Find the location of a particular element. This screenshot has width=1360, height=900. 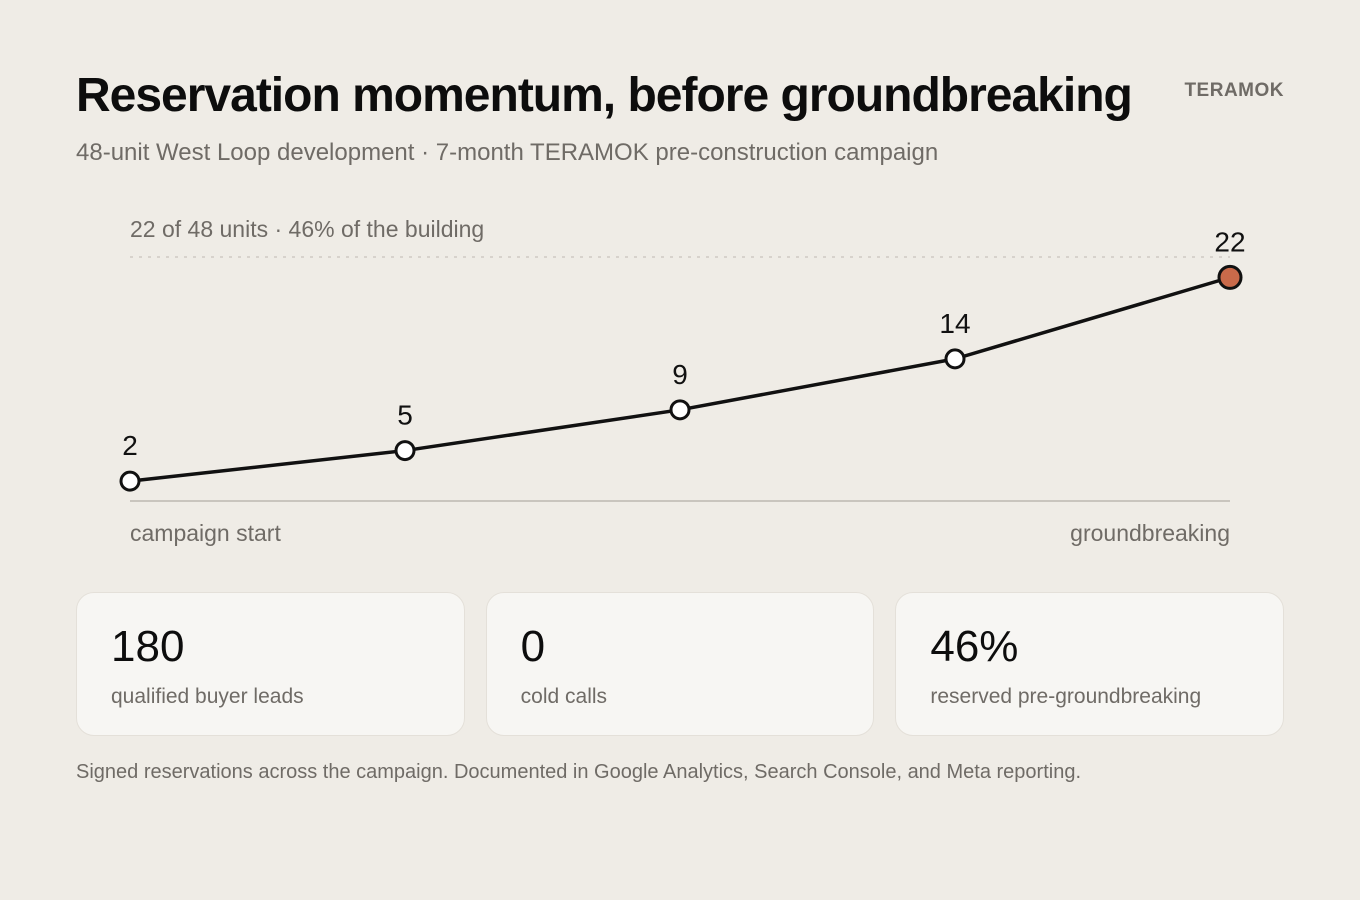

data-label: 5 is located at coordinates (405, 415).